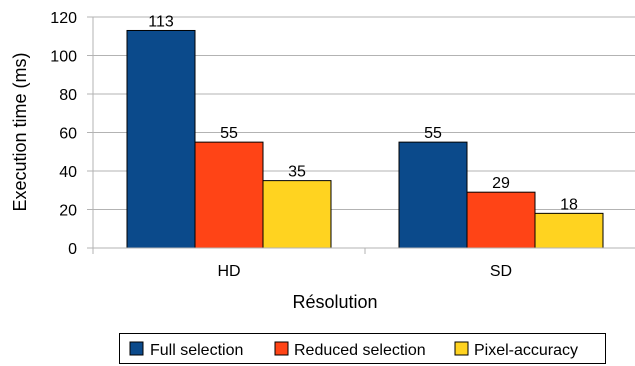 The width and height of the screenshot is (635, 366). Describe the element at coordinates (63, 18) in the screenshot. I see `y-tick-label: 120` at that location.